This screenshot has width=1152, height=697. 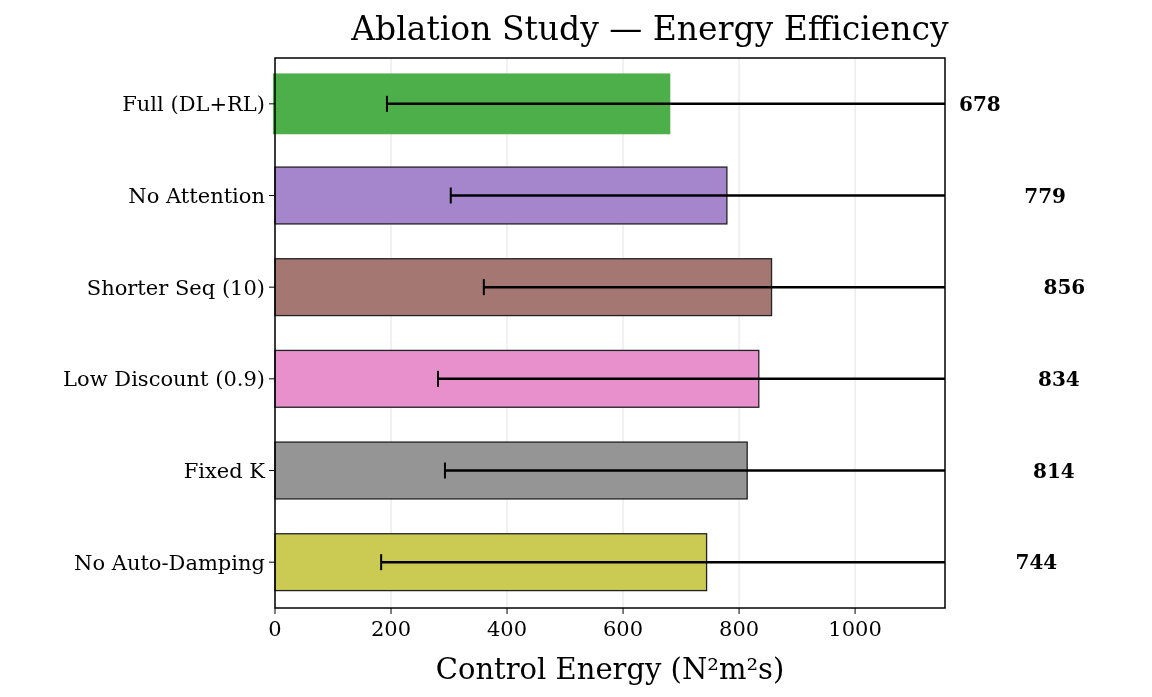 I want to click on chart-title: Ablation Study — Energy Efficiency, so click(x=650, y=28).